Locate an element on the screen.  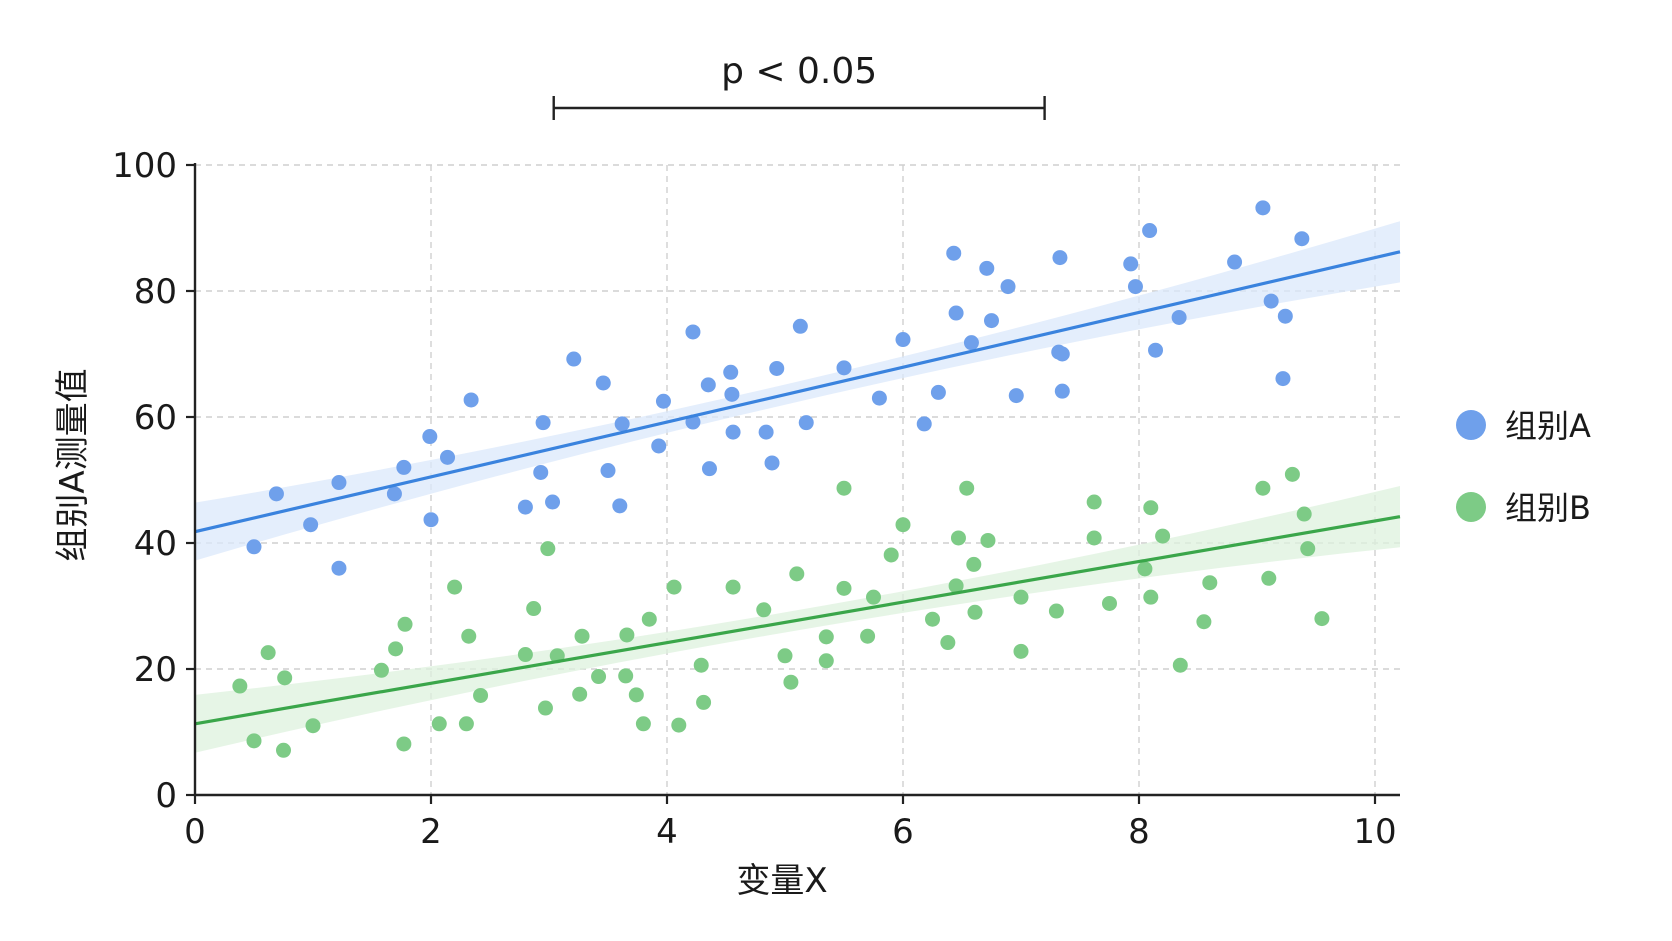
legend-label-b: 组别B is located at coordinates (1548, 508).